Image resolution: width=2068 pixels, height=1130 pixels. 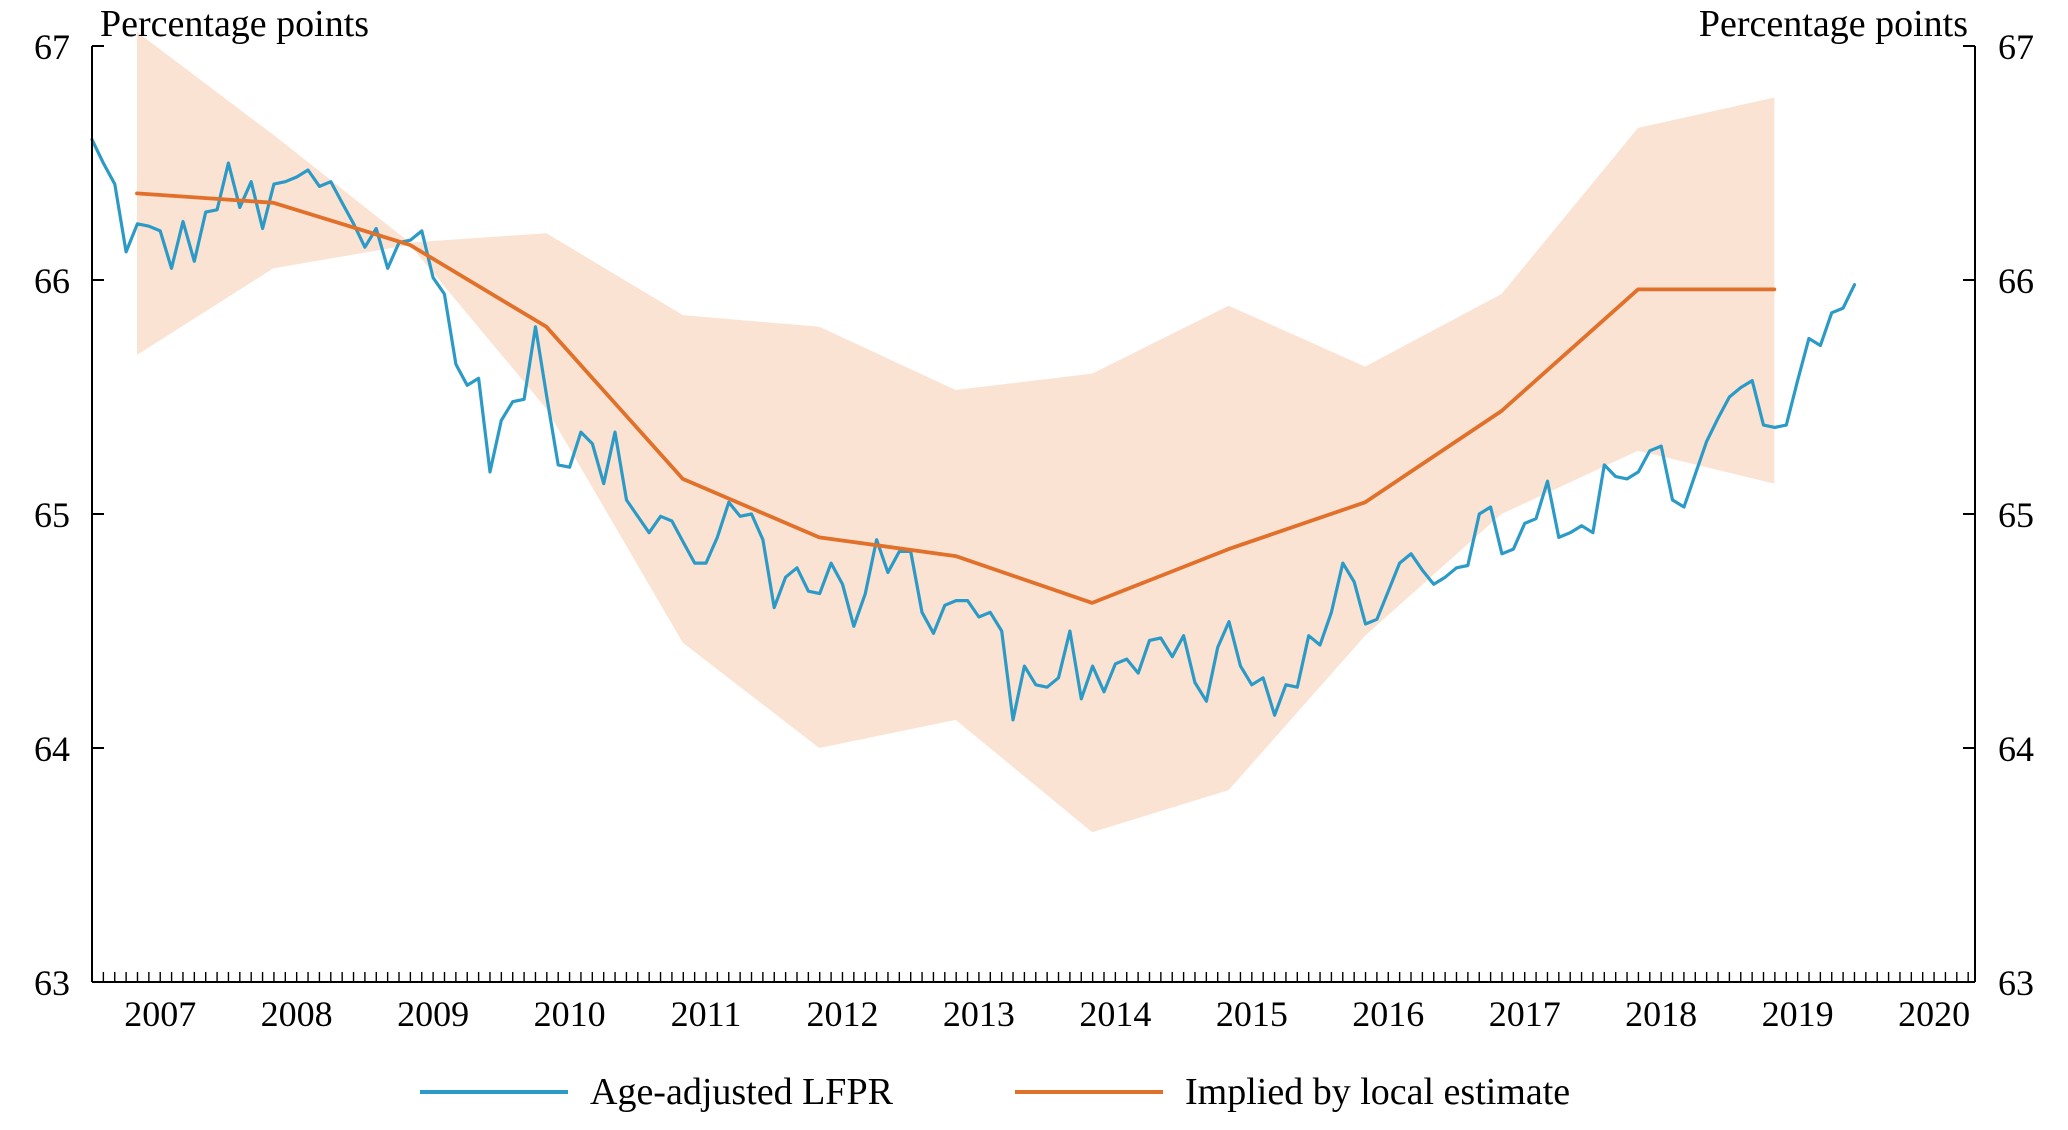 I want to click on y-tick-label-right-63: 63, so click(x=2016, y=983).